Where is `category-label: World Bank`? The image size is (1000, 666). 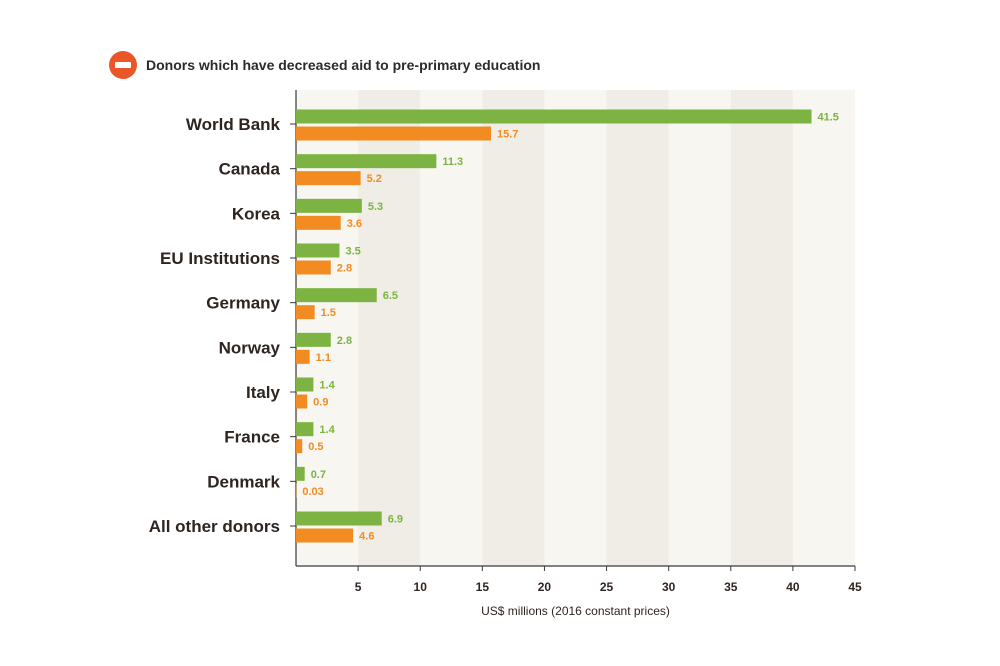
category-label: World Bank is located at coordinates (233, 124).